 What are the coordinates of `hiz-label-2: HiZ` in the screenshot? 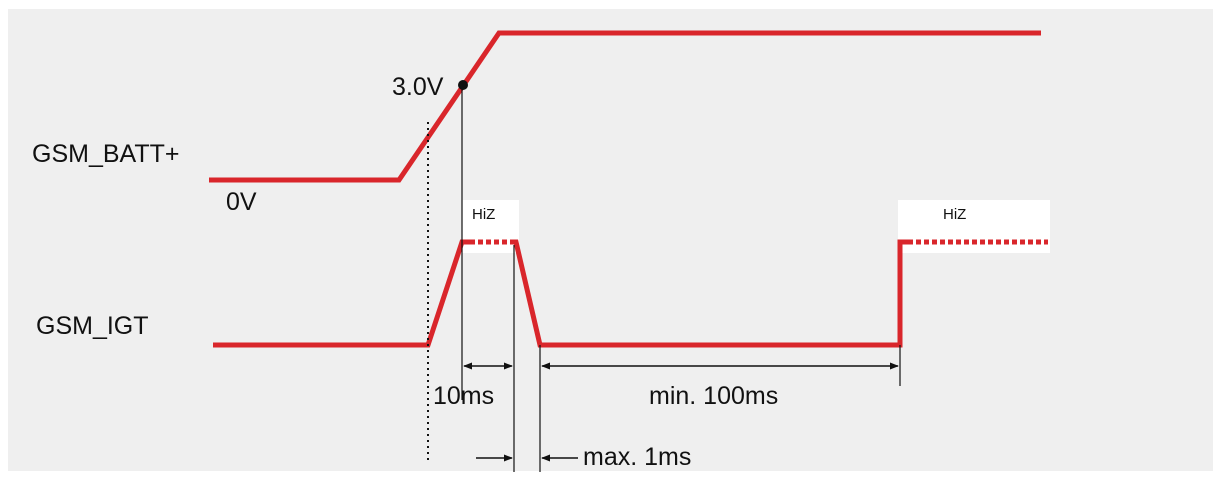 It's located at (954, 214).